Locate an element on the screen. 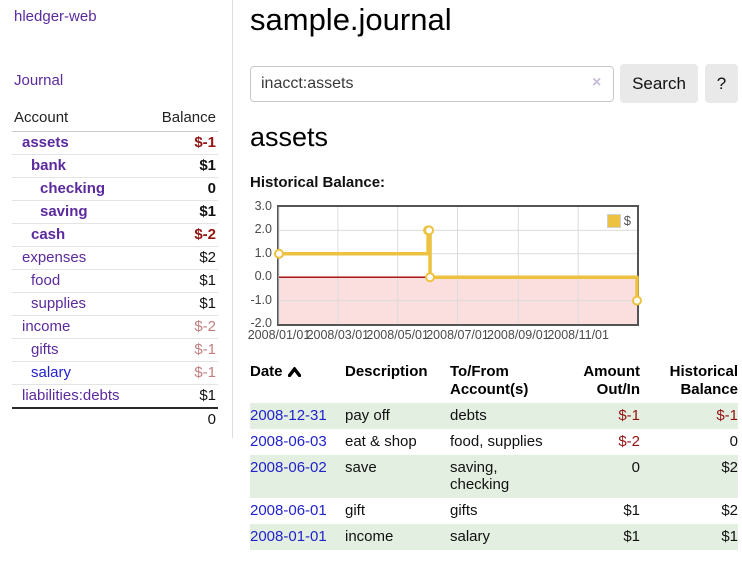 The image size is (742, 582). register-date-cell: 2008-06-01 is located at coordinates (297, 511).